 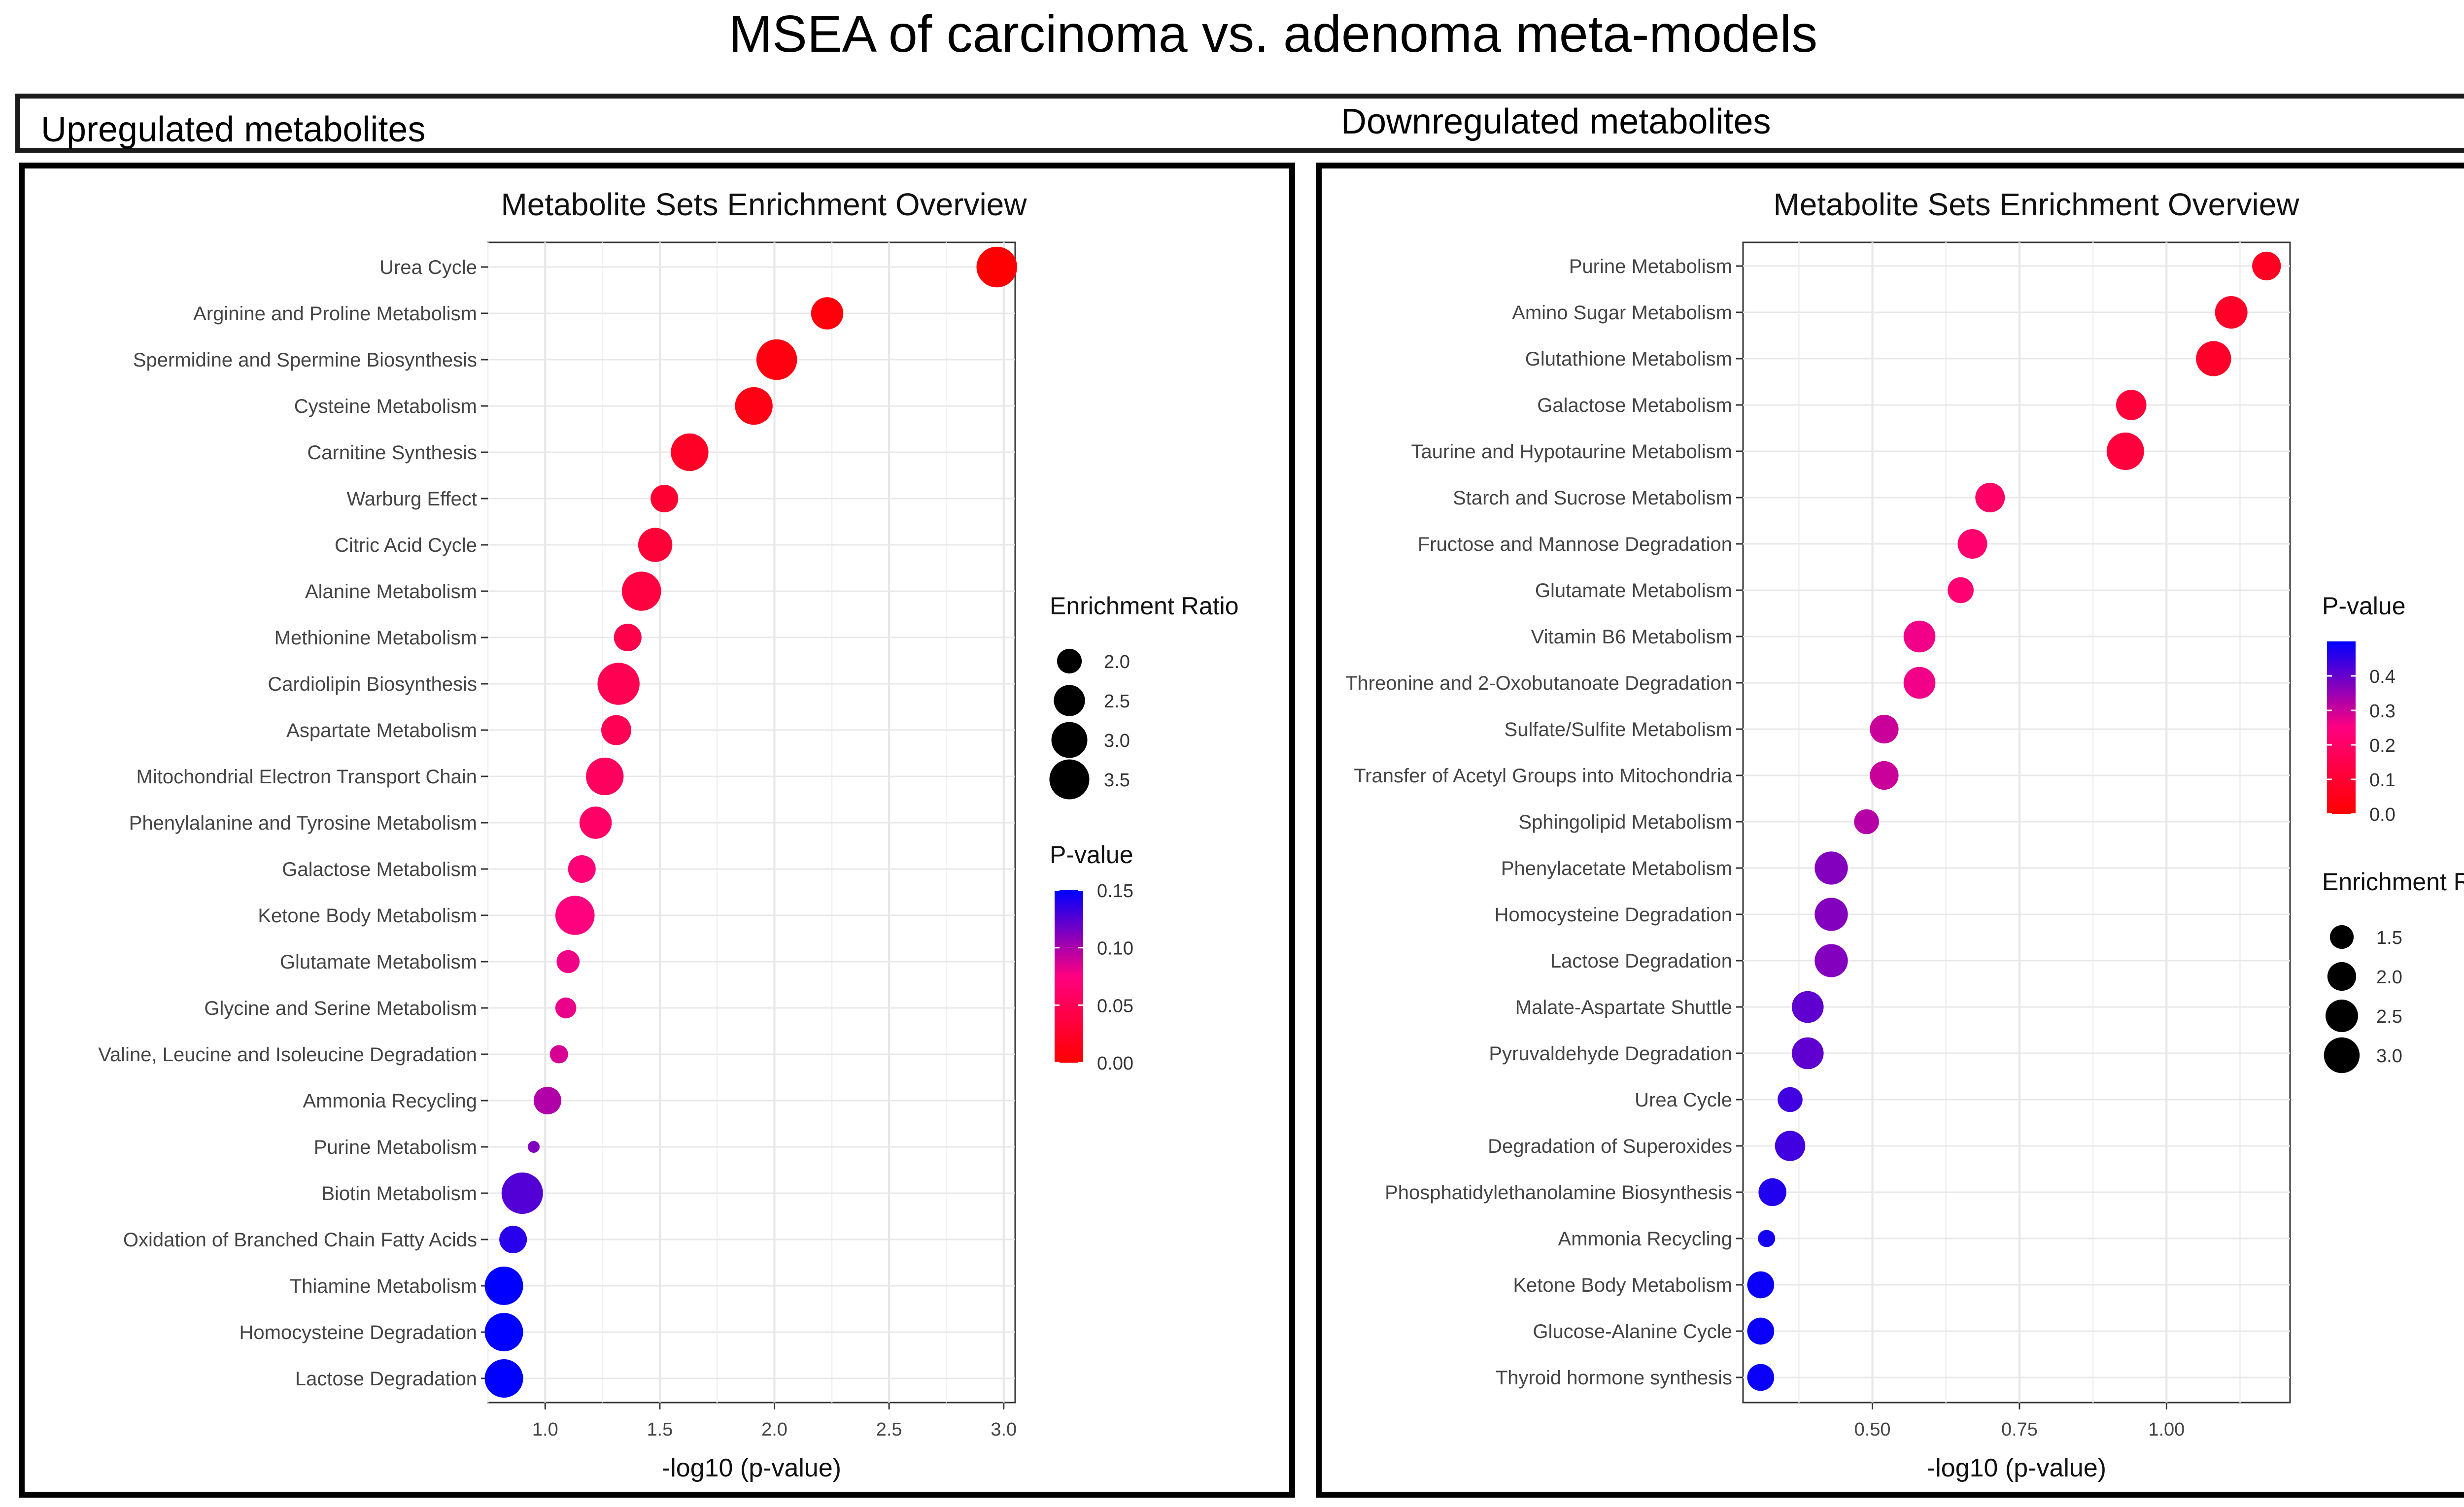 I want to click on downregulated-header: Downregulated metabolites, so click(x=1556, y=121).